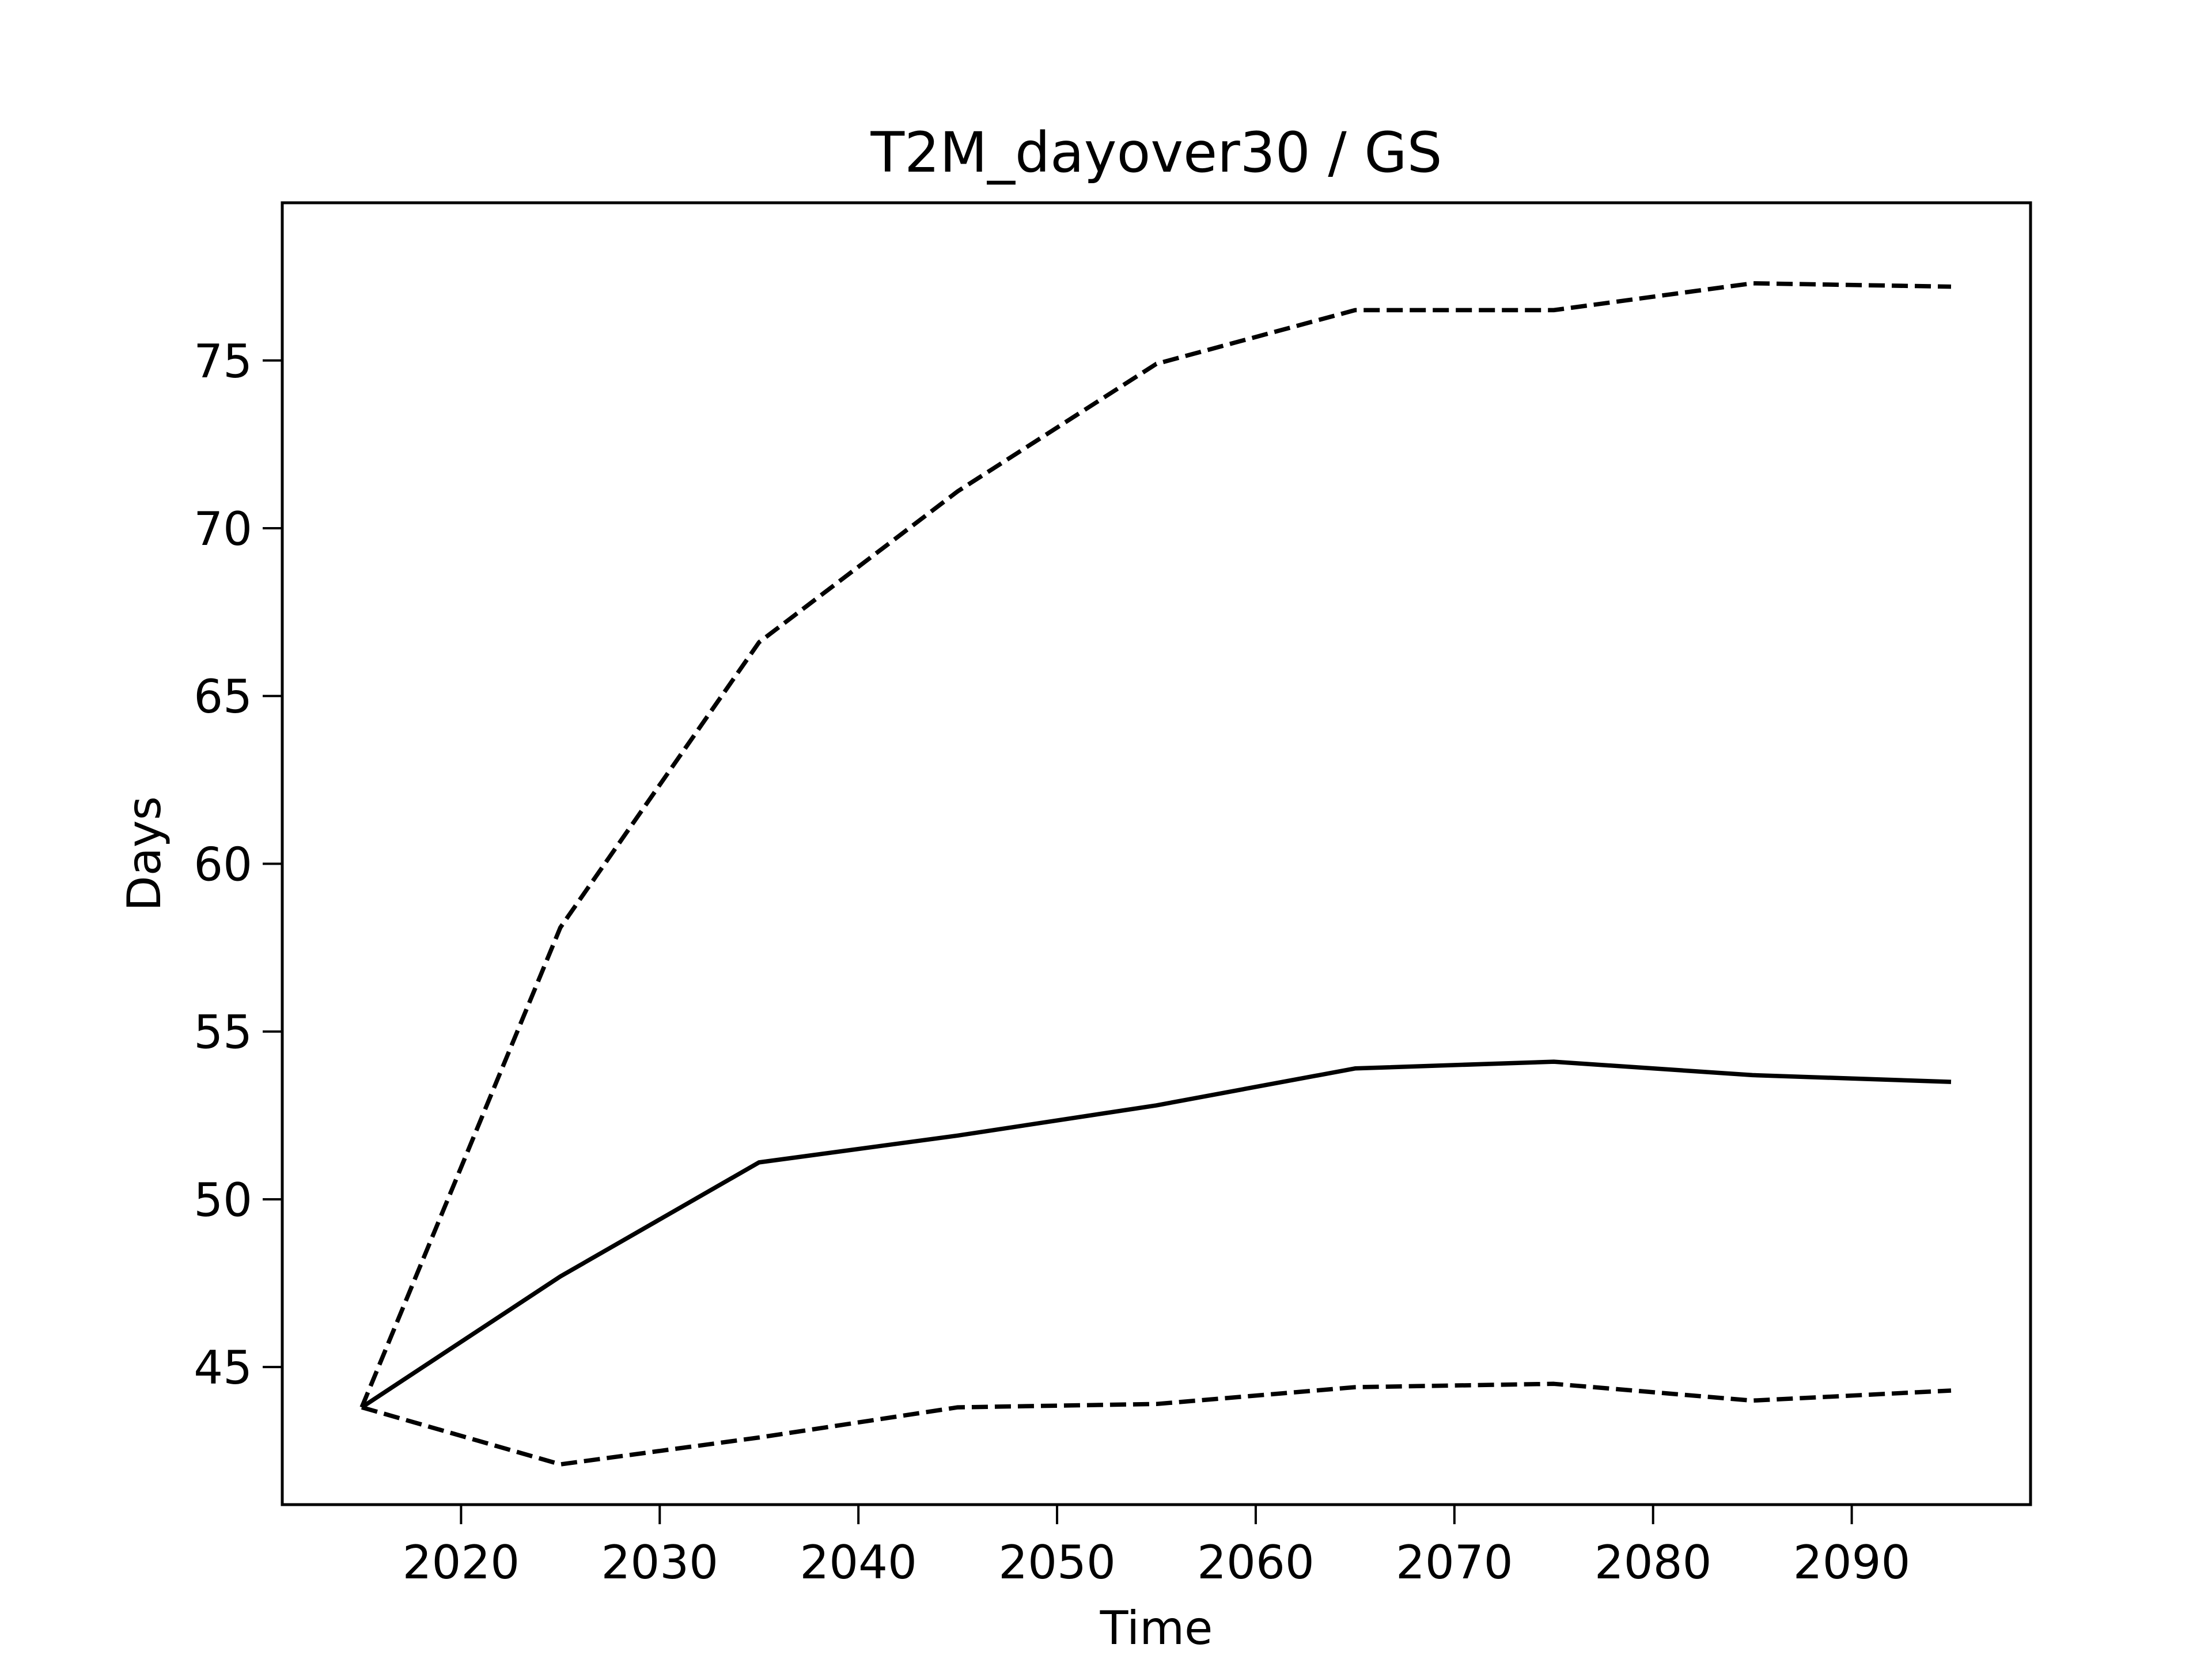 This screenshot has height=1659, width=2212. I want to click on x-tick-label: 2060, so click(1256, 1562).